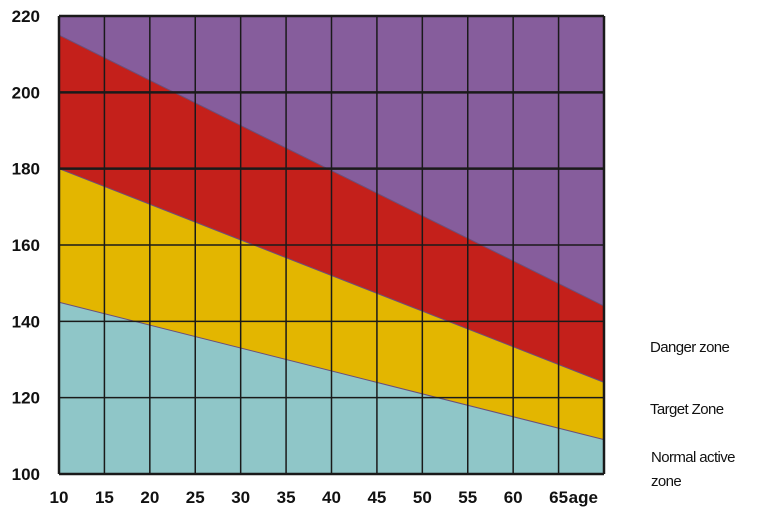 The height and width of the screenshot is (513, 772). I want to click on y-tick-label: 180, so click(26, 169).